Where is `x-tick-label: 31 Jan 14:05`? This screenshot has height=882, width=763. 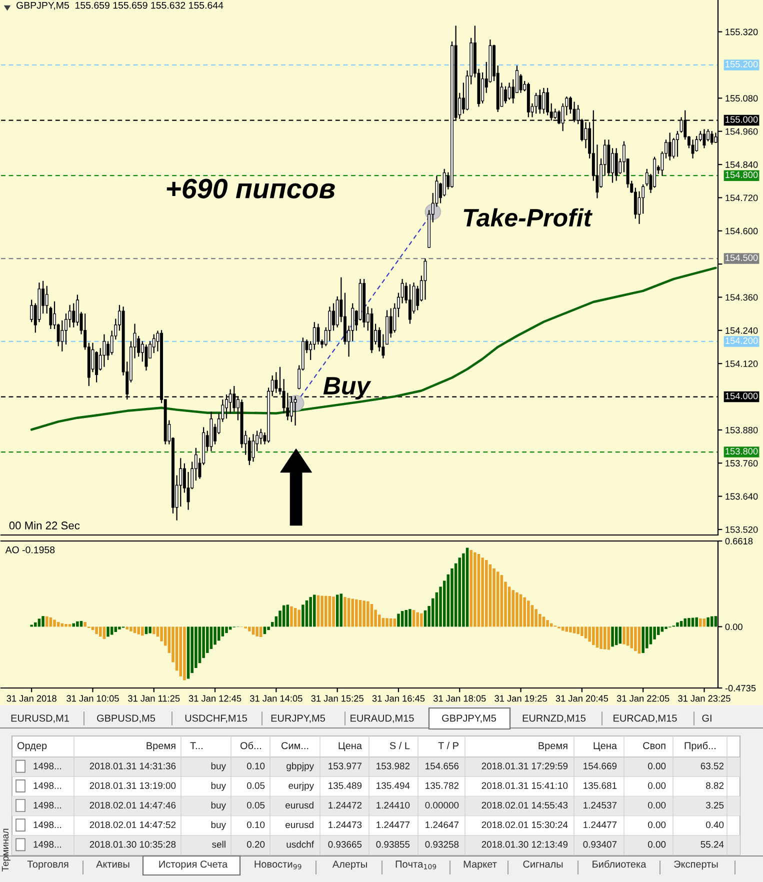
x-tick-label: 31 Jan 14:05 is located at coordinates (276, 698).